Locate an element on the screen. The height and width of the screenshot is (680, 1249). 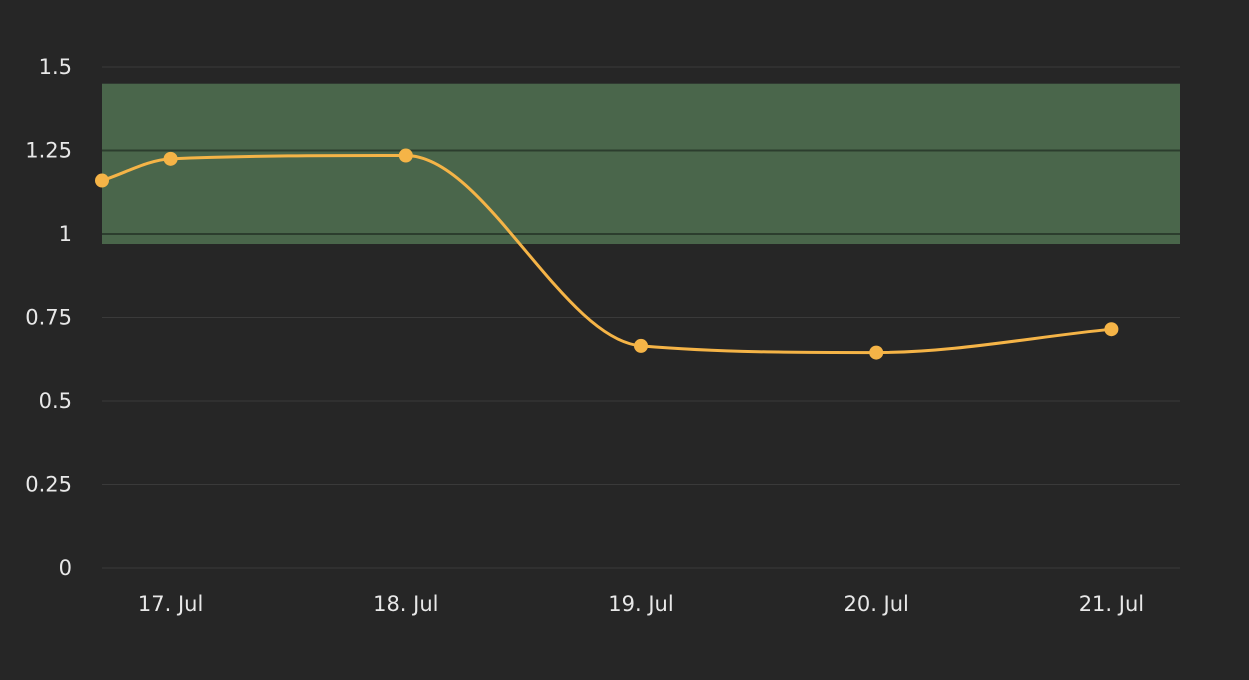
y-tick-label: 0 is located at coordinates (65, 568).